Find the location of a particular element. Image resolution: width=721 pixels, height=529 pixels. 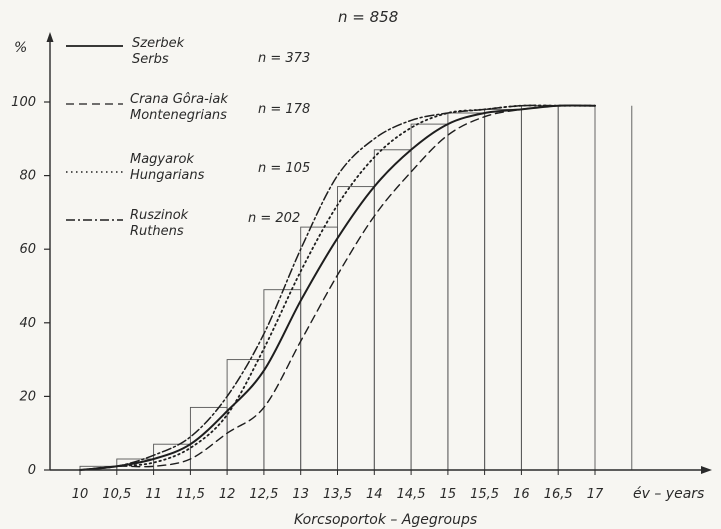

legend-entry-ruthens: Ruszinok Ruthens n = 202 is located at coordinates (183, 223).